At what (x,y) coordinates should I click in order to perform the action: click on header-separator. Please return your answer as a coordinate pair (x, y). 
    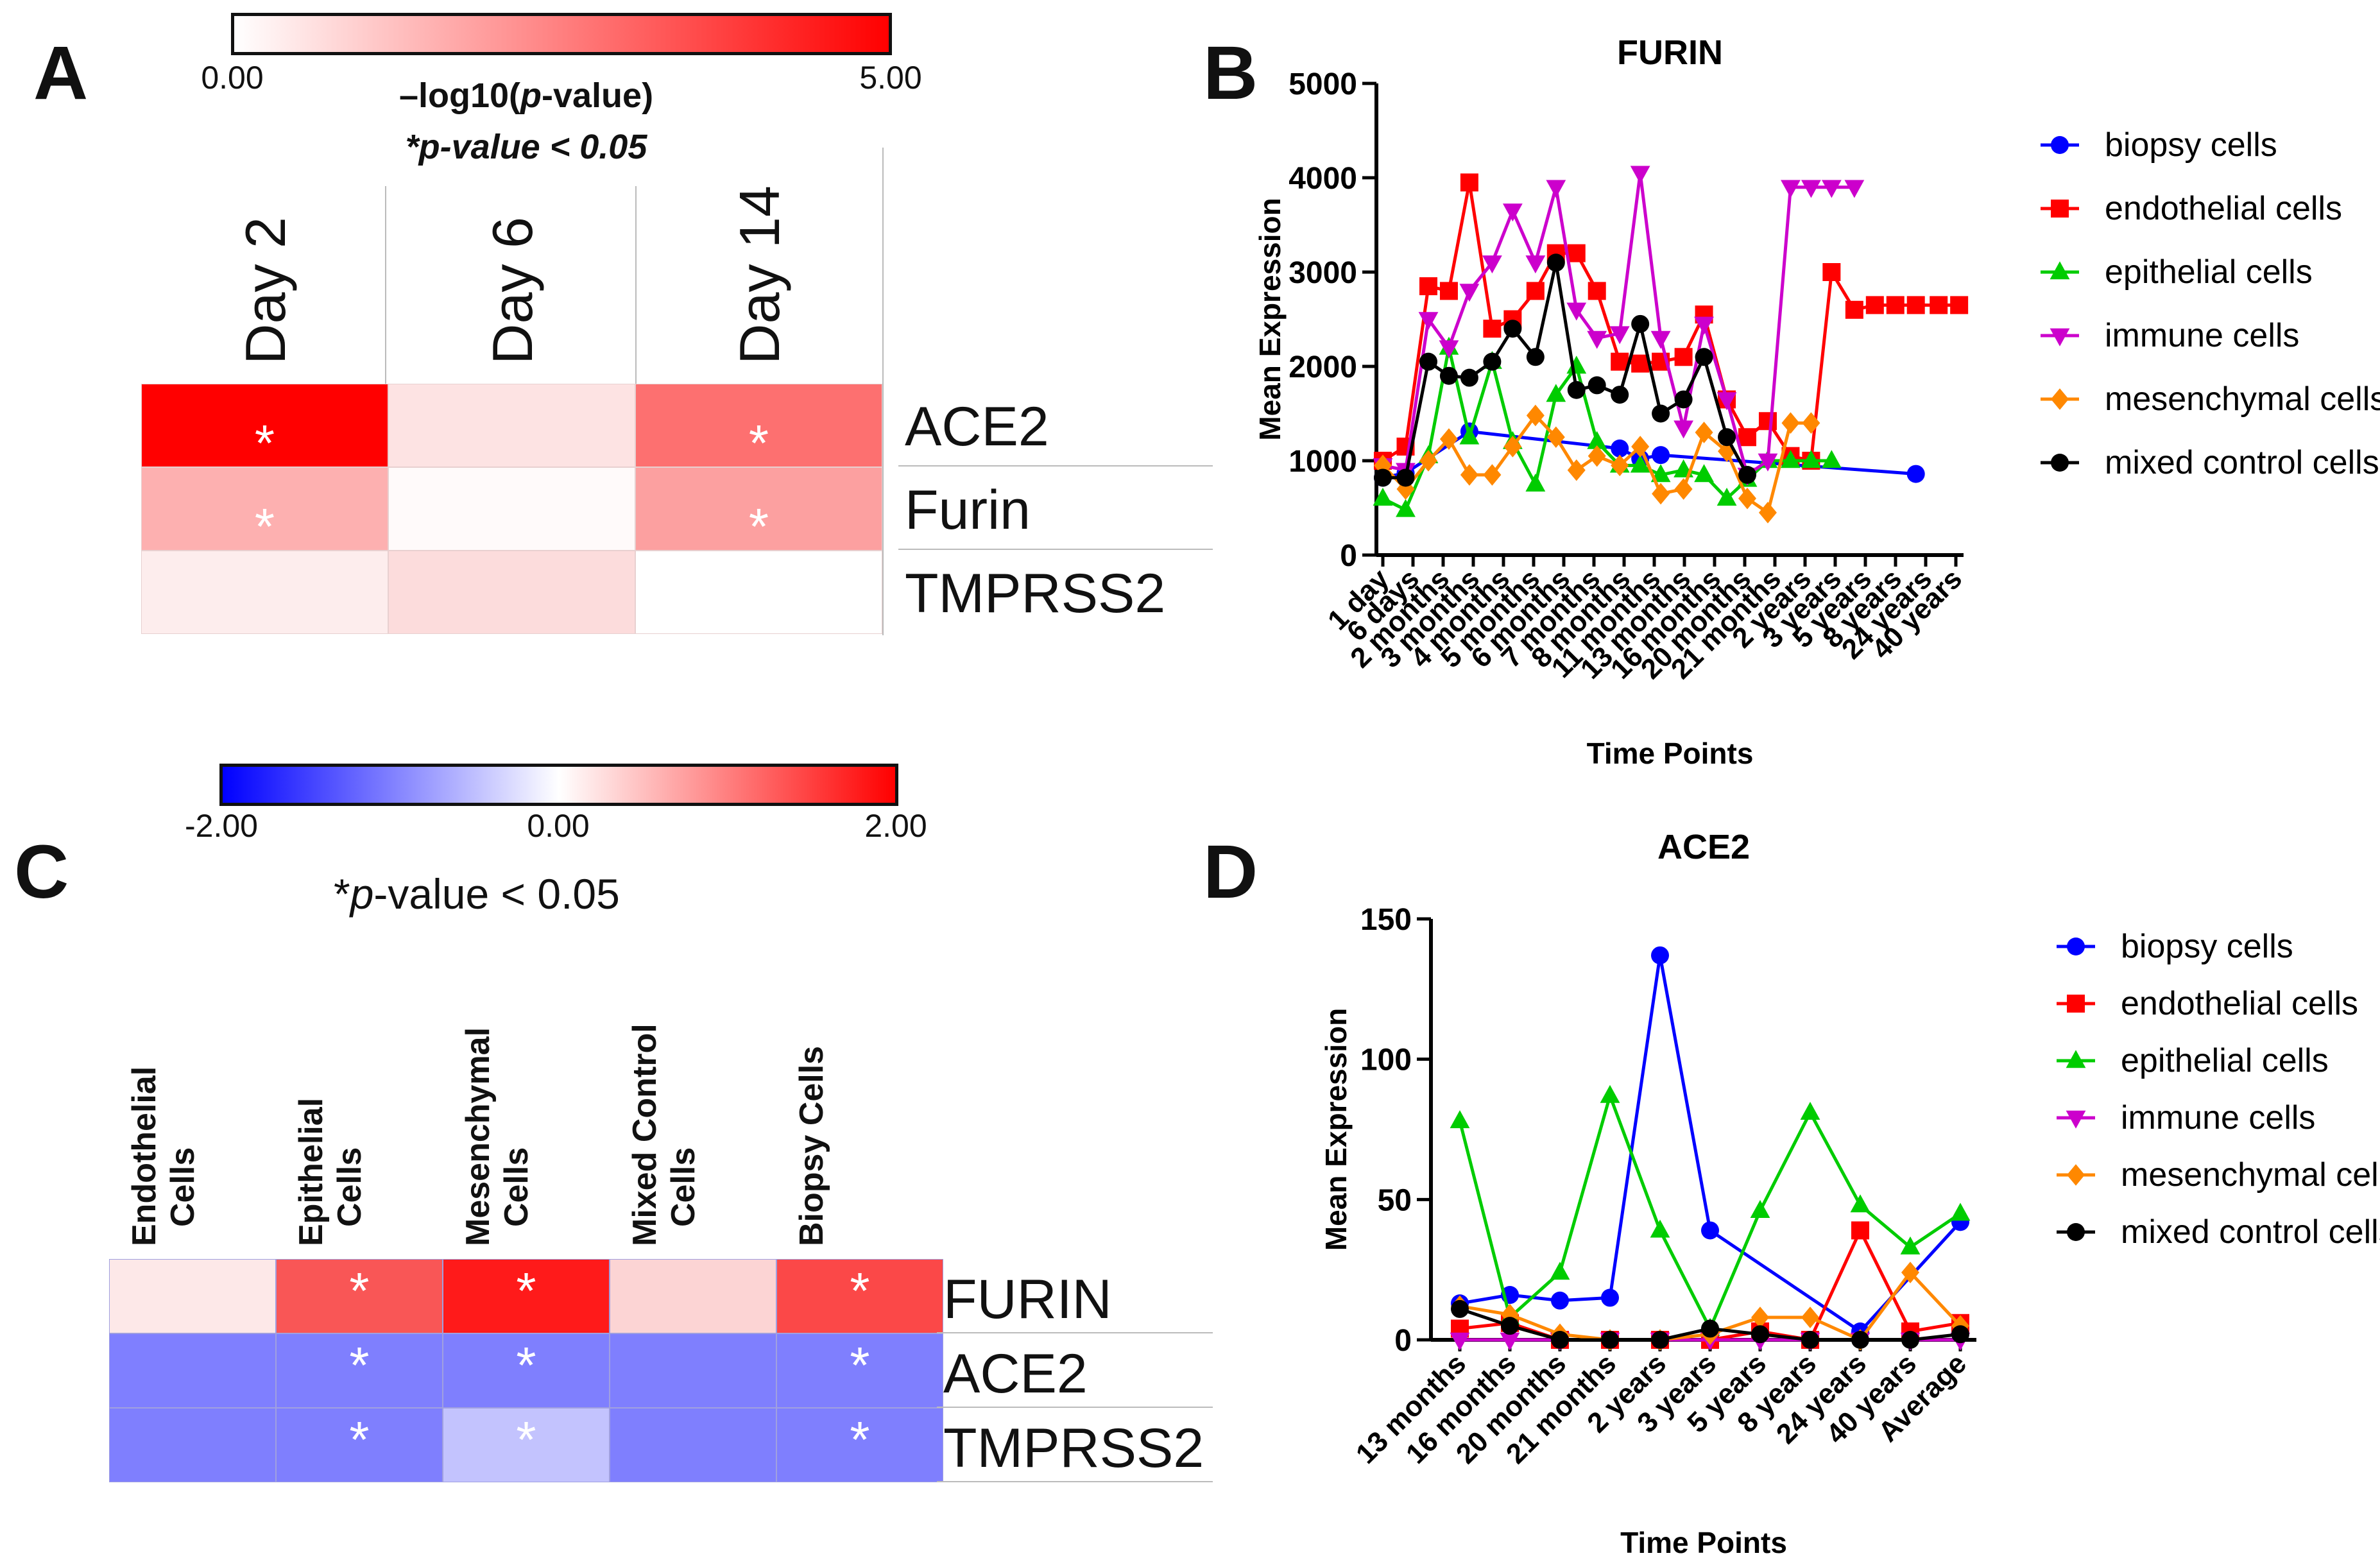
    Looking at the image, I should click on (883, 391).